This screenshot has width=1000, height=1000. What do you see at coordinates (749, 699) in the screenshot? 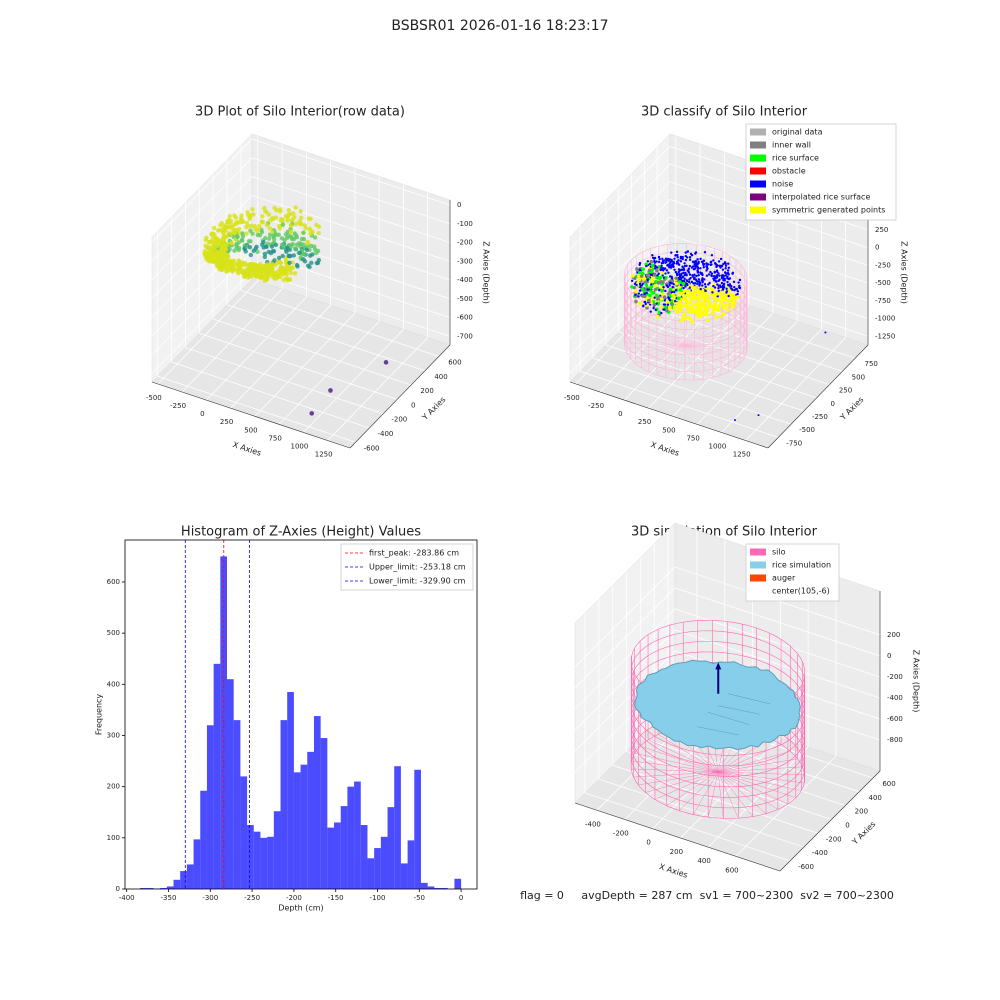
I see `surface-shade` at bounding box center [749, 699].